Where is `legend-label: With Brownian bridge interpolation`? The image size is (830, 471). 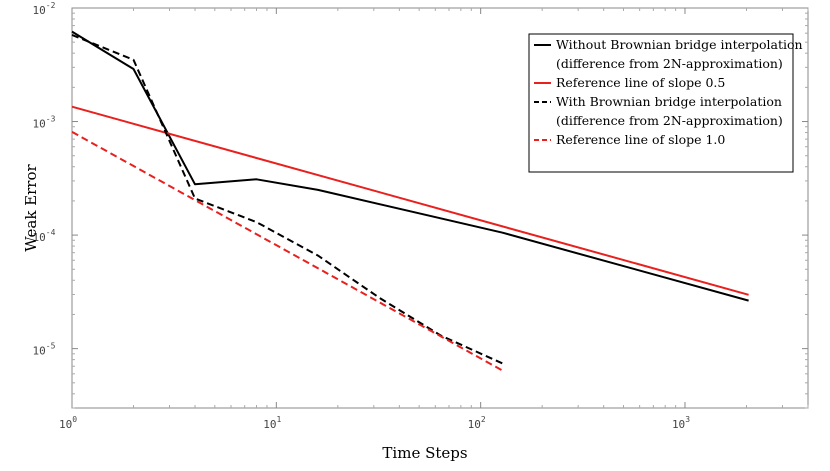 legend-label: With Brownian bridge interpolation is located at coordinates (669, 101).